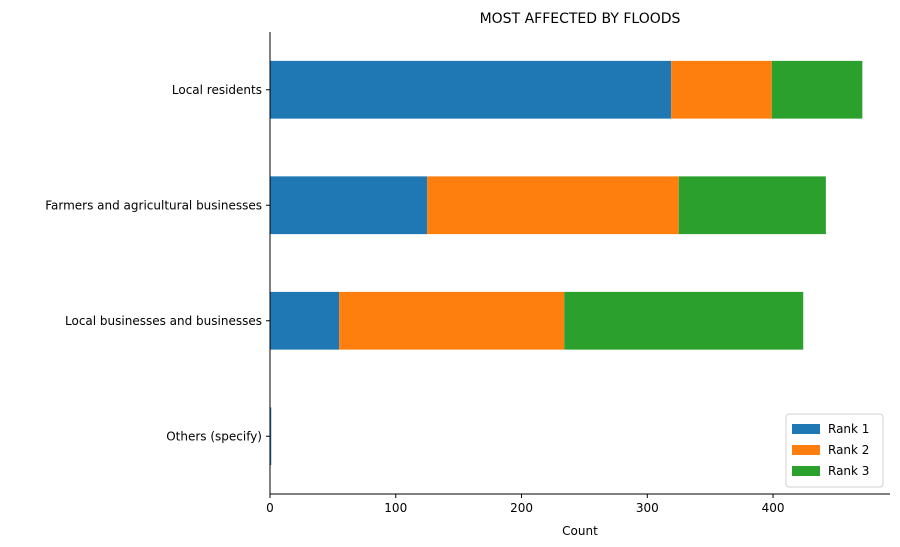 Image resolution: width=900 pixels, height=547 pixels. What do you see at coordinates (848, 471) in the screenshot?
I see `legend-label-rank-3: Rank 3` at bounding box center [848, 471].